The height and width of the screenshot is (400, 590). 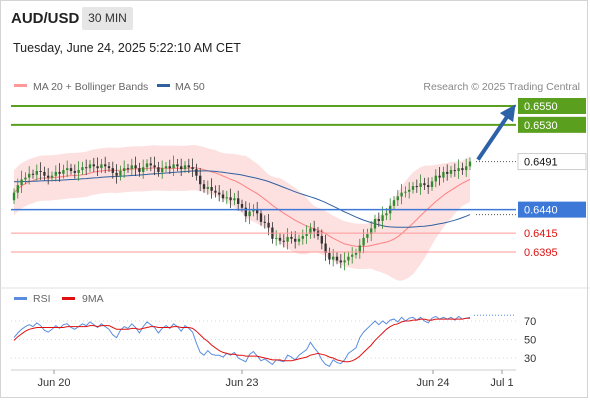 What do you see at coordinates (20, 85) in the screenshot?
I see `ma20-legend-swatch` at bounding box center [20, 85].